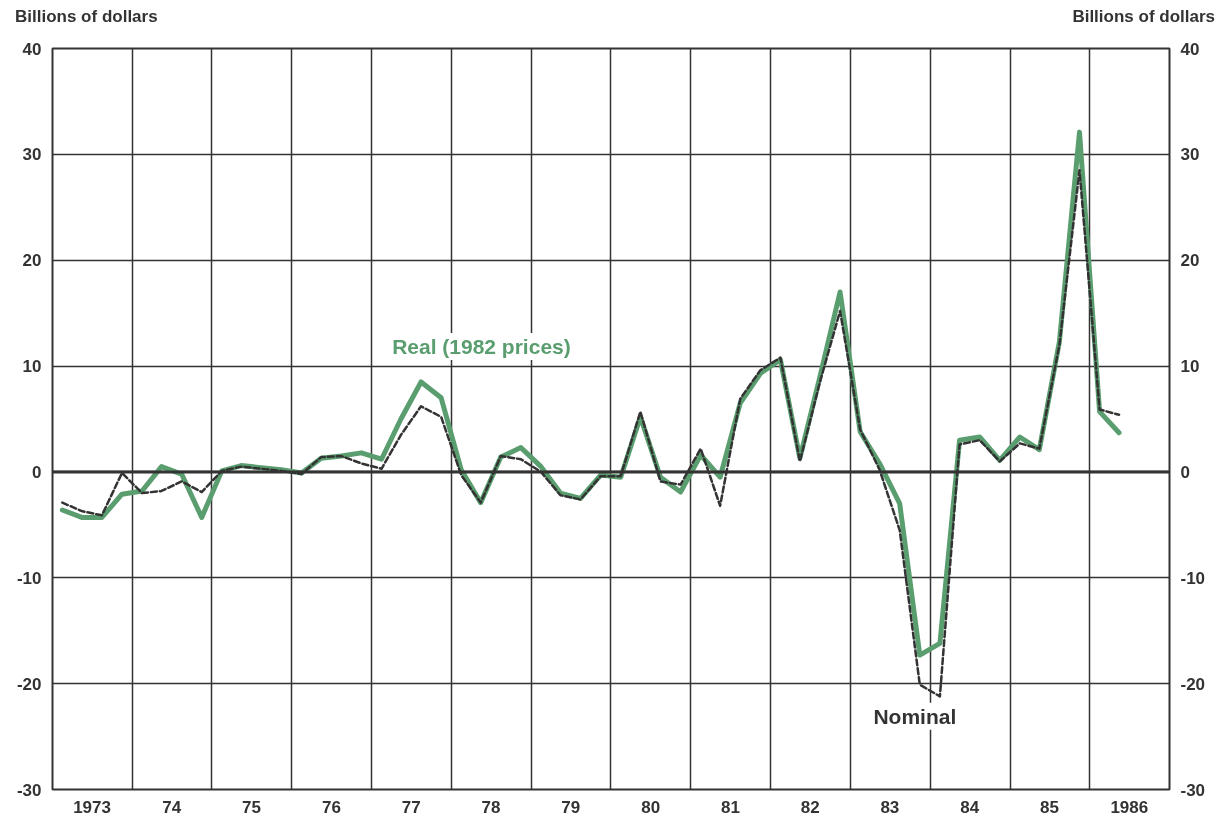 The height and width of the screenshot is (820, 1221). What do you see at coordinates (1050, 807) in the screenshot?
I see `x-tick-label: 85` at bounding box center [1050, 807].